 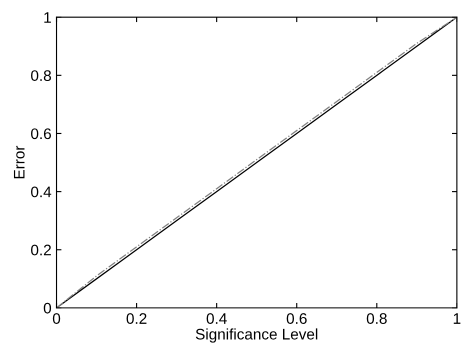 I want to click on y-tick-label: 0.8, so click(x=41, y=76).